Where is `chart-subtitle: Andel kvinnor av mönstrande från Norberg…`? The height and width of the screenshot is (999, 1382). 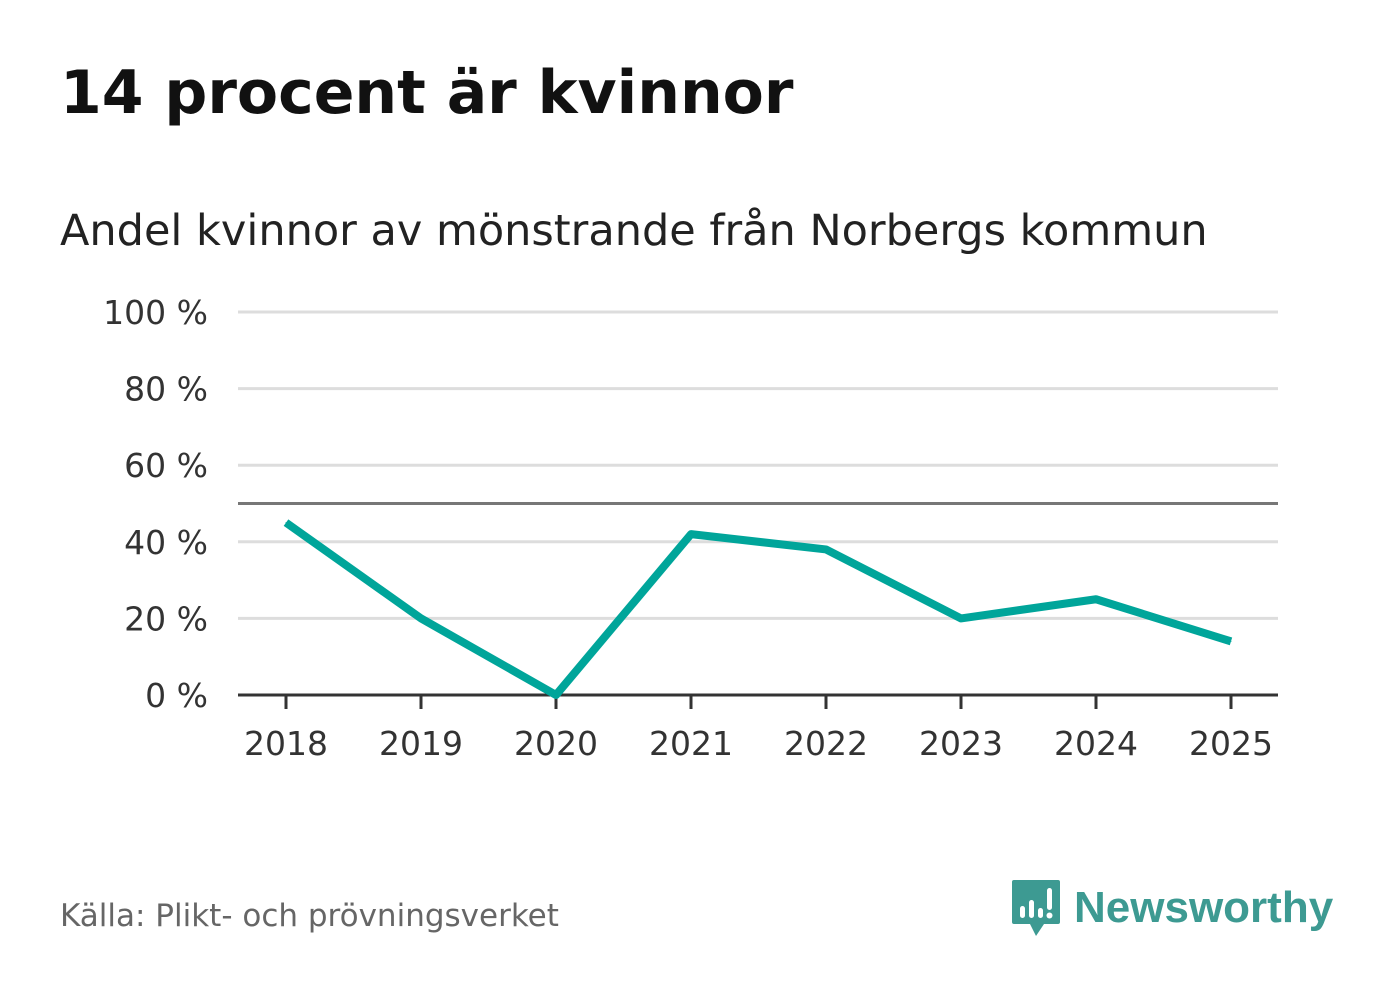
chart-subtitle: Andel kvinnor av mönstrande från Norberg… is located at coordinates (634, 231).